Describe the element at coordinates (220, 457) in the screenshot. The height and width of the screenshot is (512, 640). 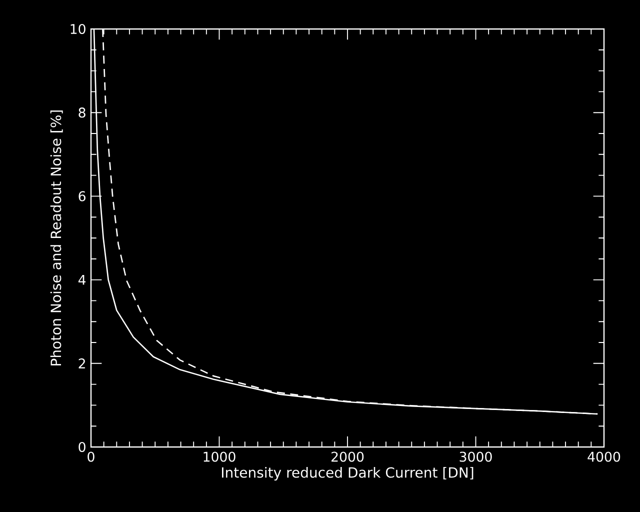
I see `x-tick-label: 1000` at that location.